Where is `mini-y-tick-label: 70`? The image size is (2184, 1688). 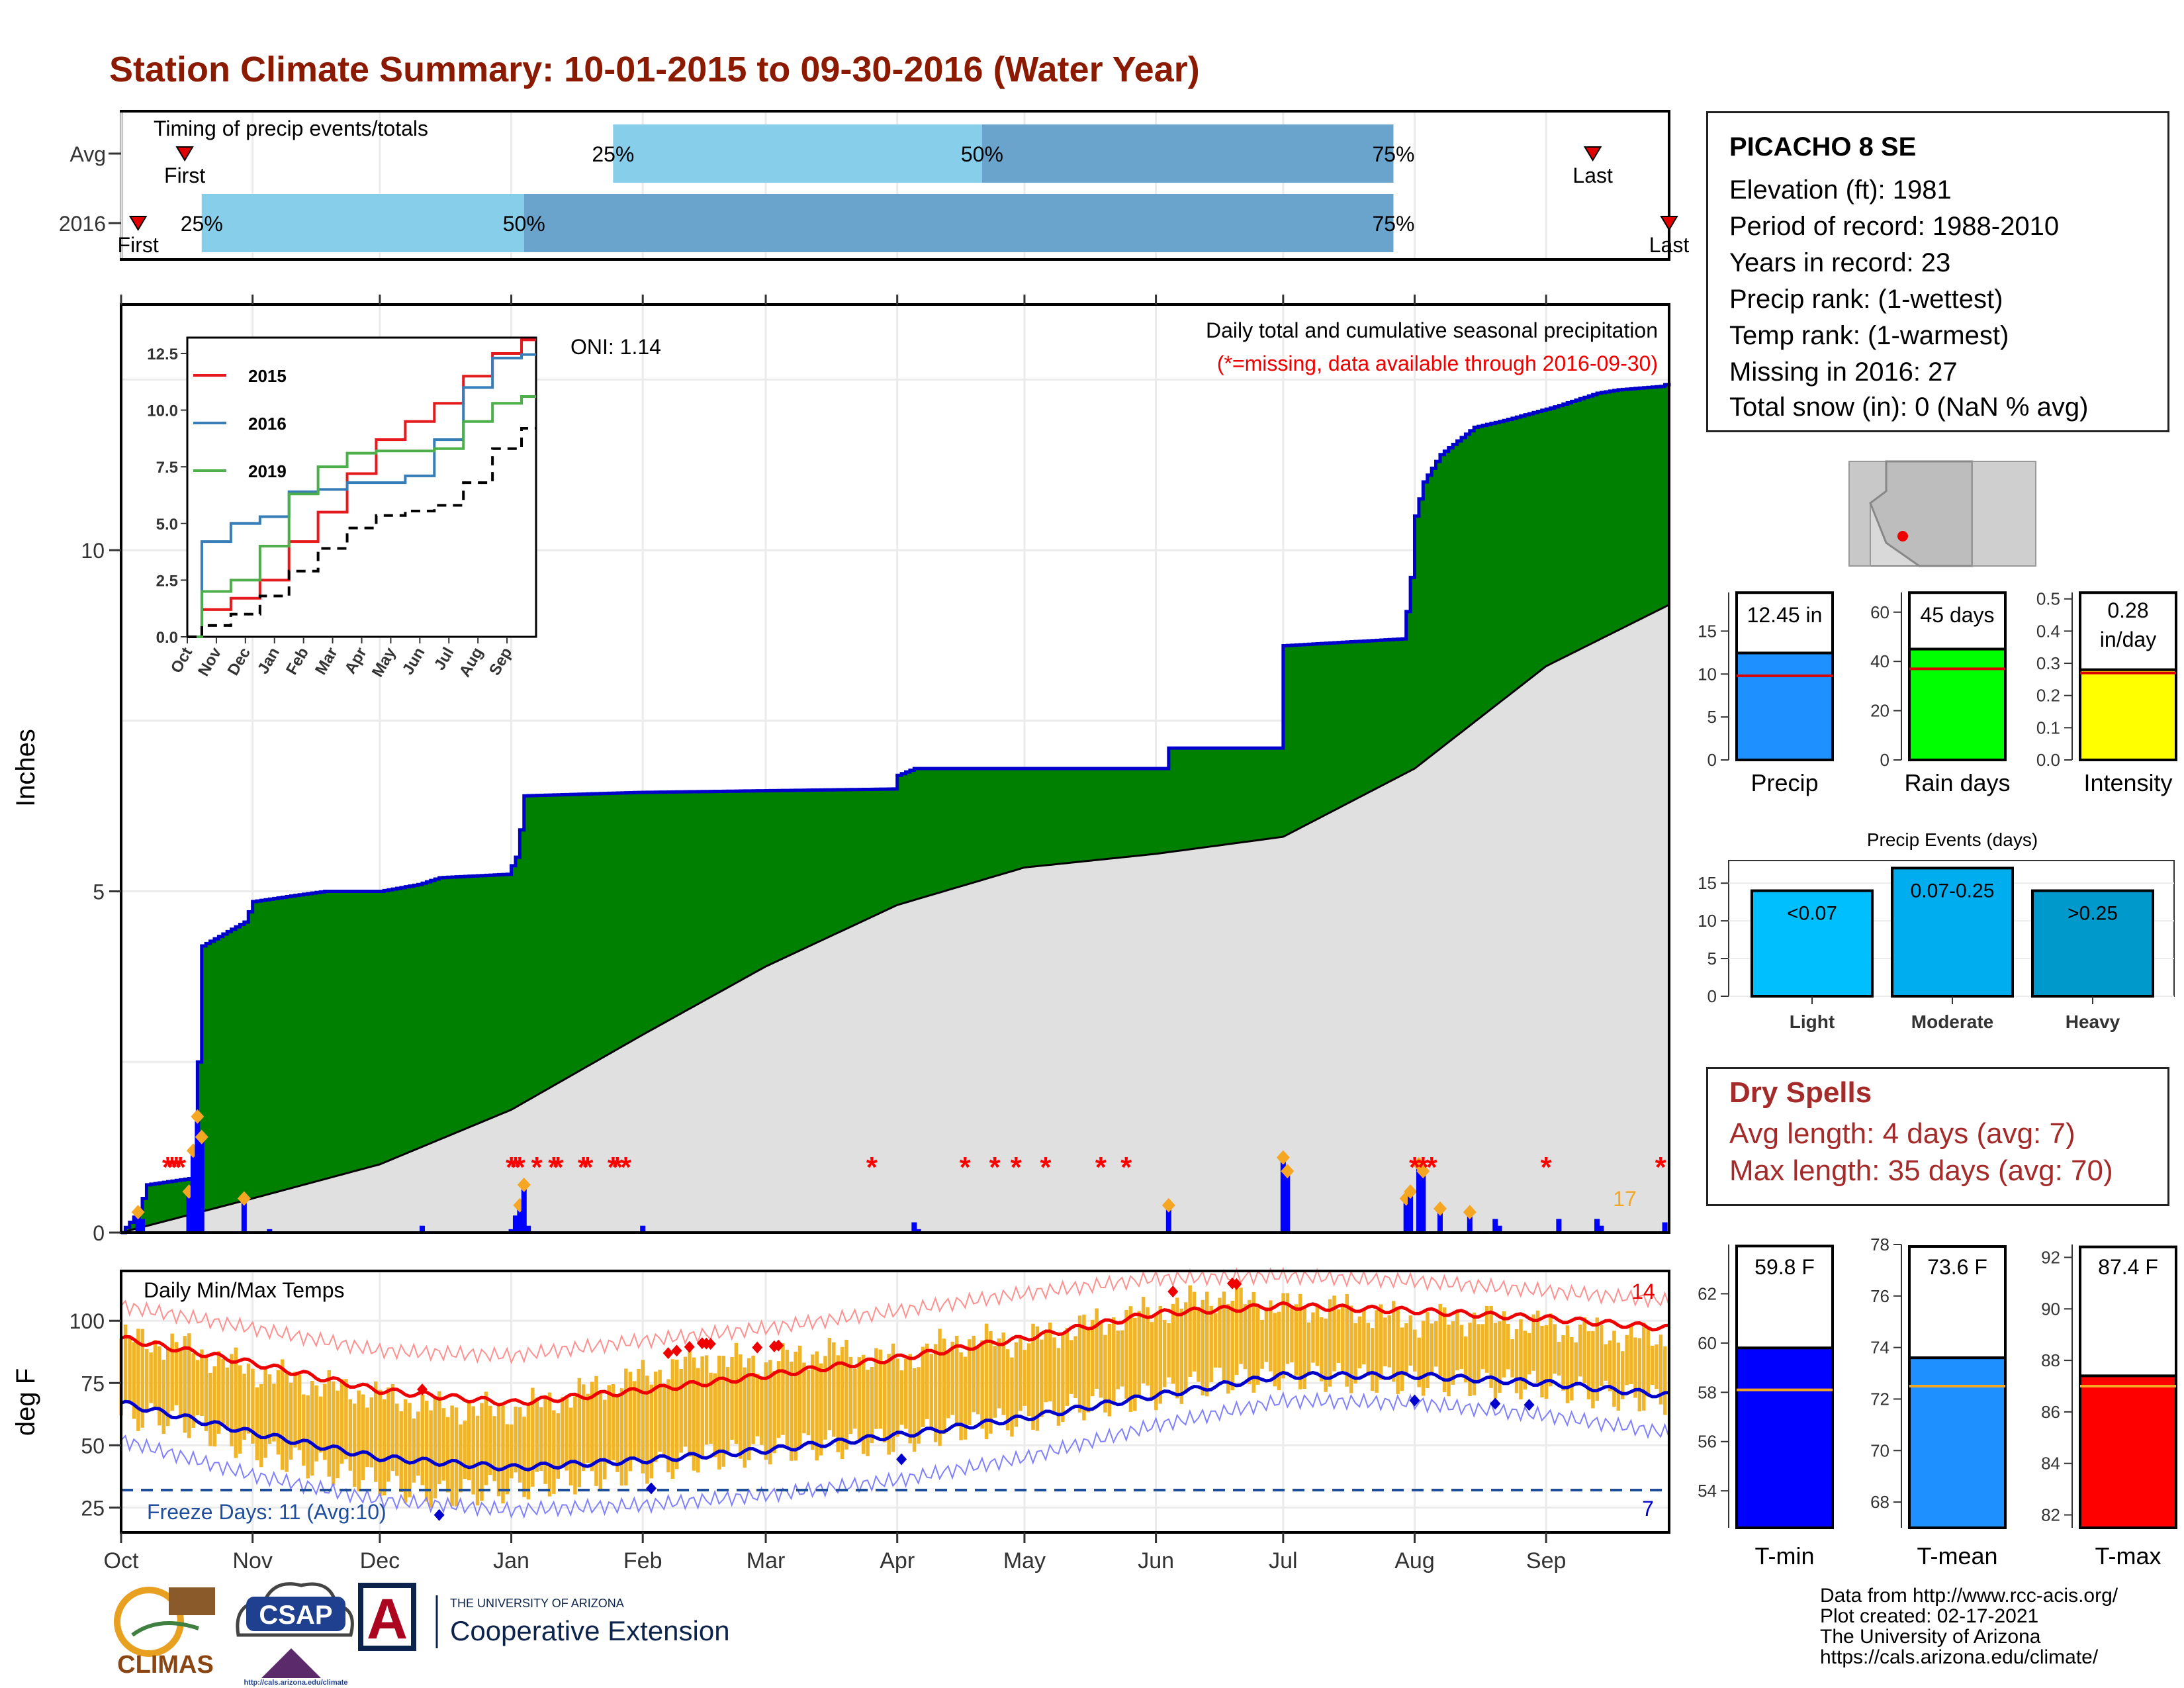 mini-y-tick-label: 70 is located at coordinates (1880, 1450).